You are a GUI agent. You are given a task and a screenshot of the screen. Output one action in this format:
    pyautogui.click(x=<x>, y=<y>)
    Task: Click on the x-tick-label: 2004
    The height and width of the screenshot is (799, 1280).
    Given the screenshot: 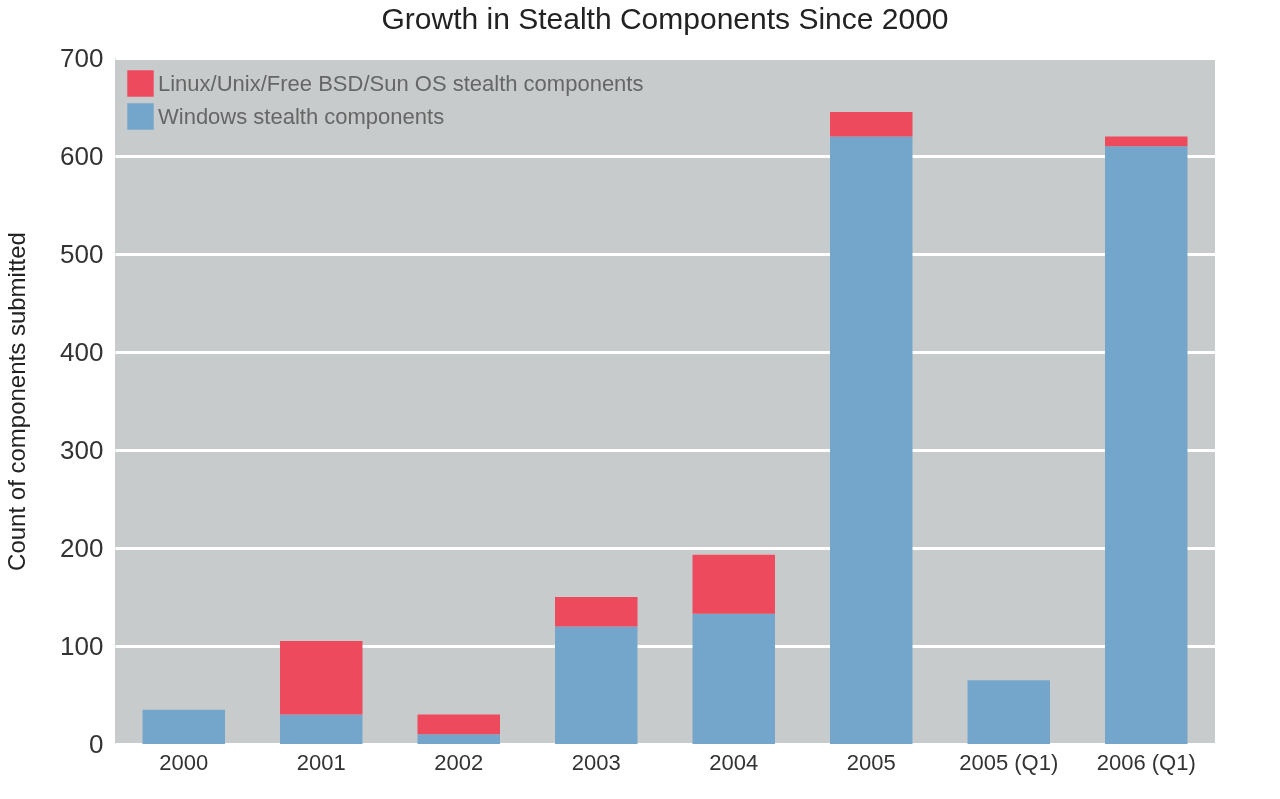 What is the action you would take?
    pyautogui.click(x=734, y=762)
    